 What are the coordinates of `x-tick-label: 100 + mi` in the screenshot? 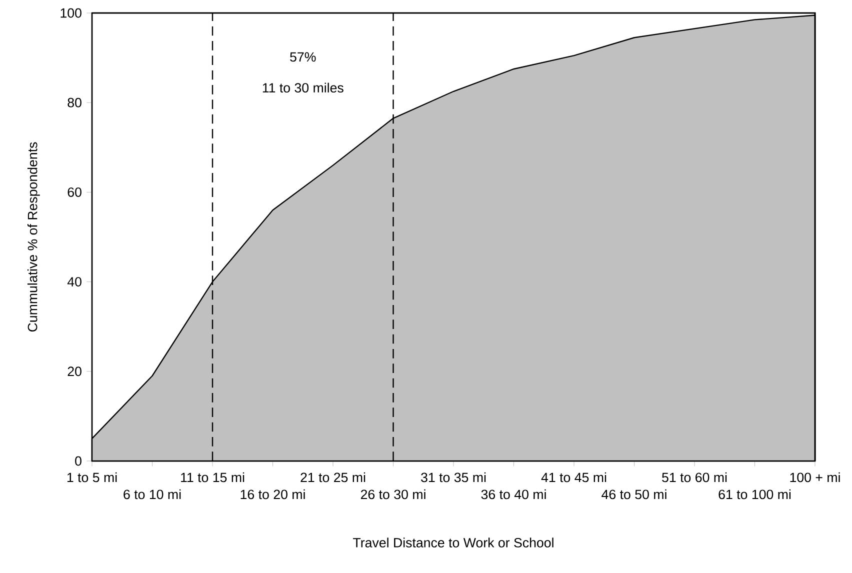 It's located at (815, 477).